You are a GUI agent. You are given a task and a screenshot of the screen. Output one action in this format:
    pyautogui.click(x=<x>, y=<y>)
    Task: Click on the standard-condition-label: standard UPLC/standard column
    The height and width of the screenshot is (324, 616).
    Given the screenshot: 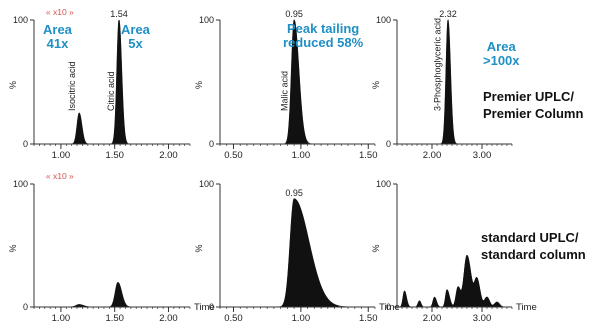 What is the action you would take?
    pyautogui.click(x=533, y=246)
    